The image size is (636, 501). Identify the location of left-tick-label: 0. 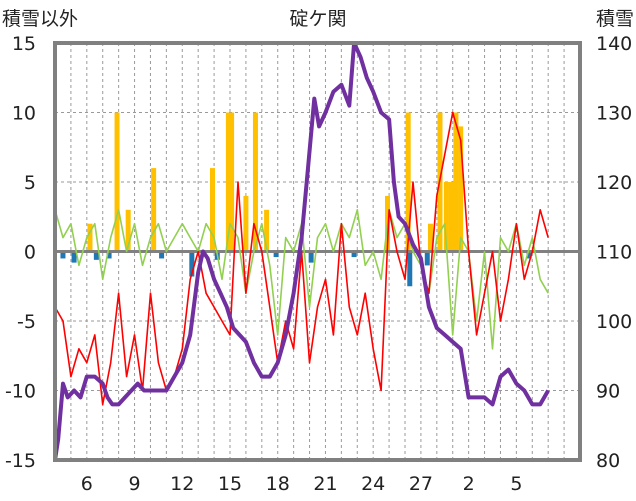
(30, 253).